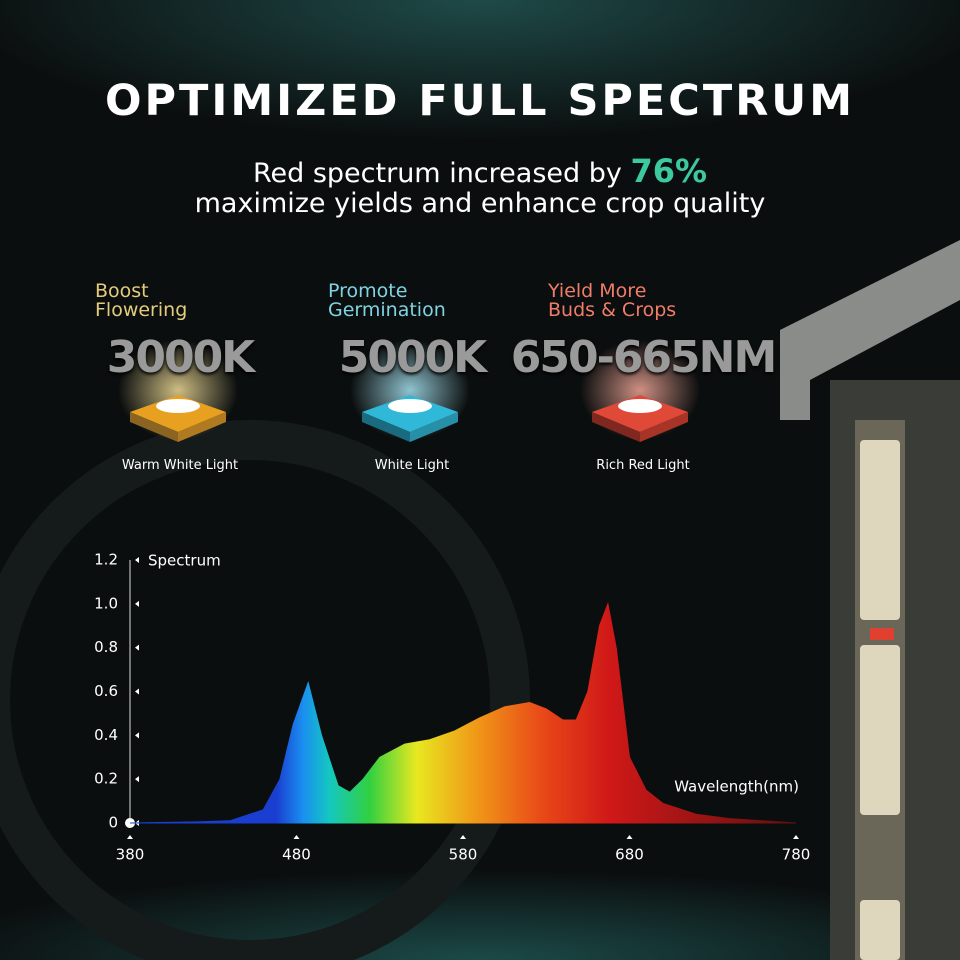 This screenshot has height=960, width=960. What do you see at coordinates (106, 735) in the screenshot?
I see `y-tick-label: 0.4` at bounding box center [106, 735].